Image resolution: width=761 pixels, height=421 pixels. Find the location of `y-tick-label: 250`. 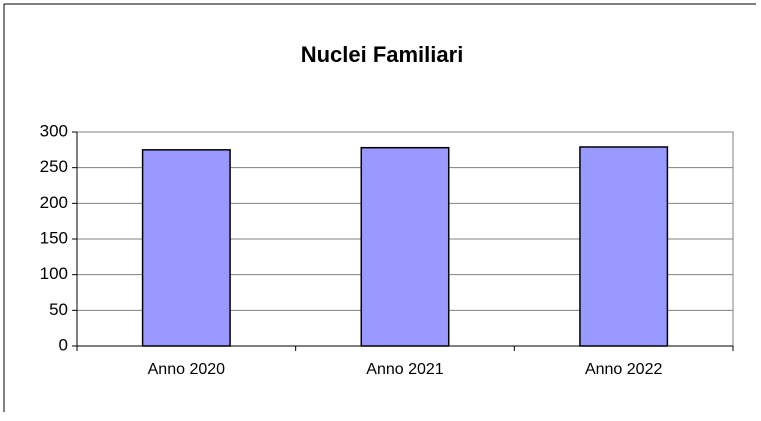

y-tick-label: 250 is located at coordinates (54, 166).